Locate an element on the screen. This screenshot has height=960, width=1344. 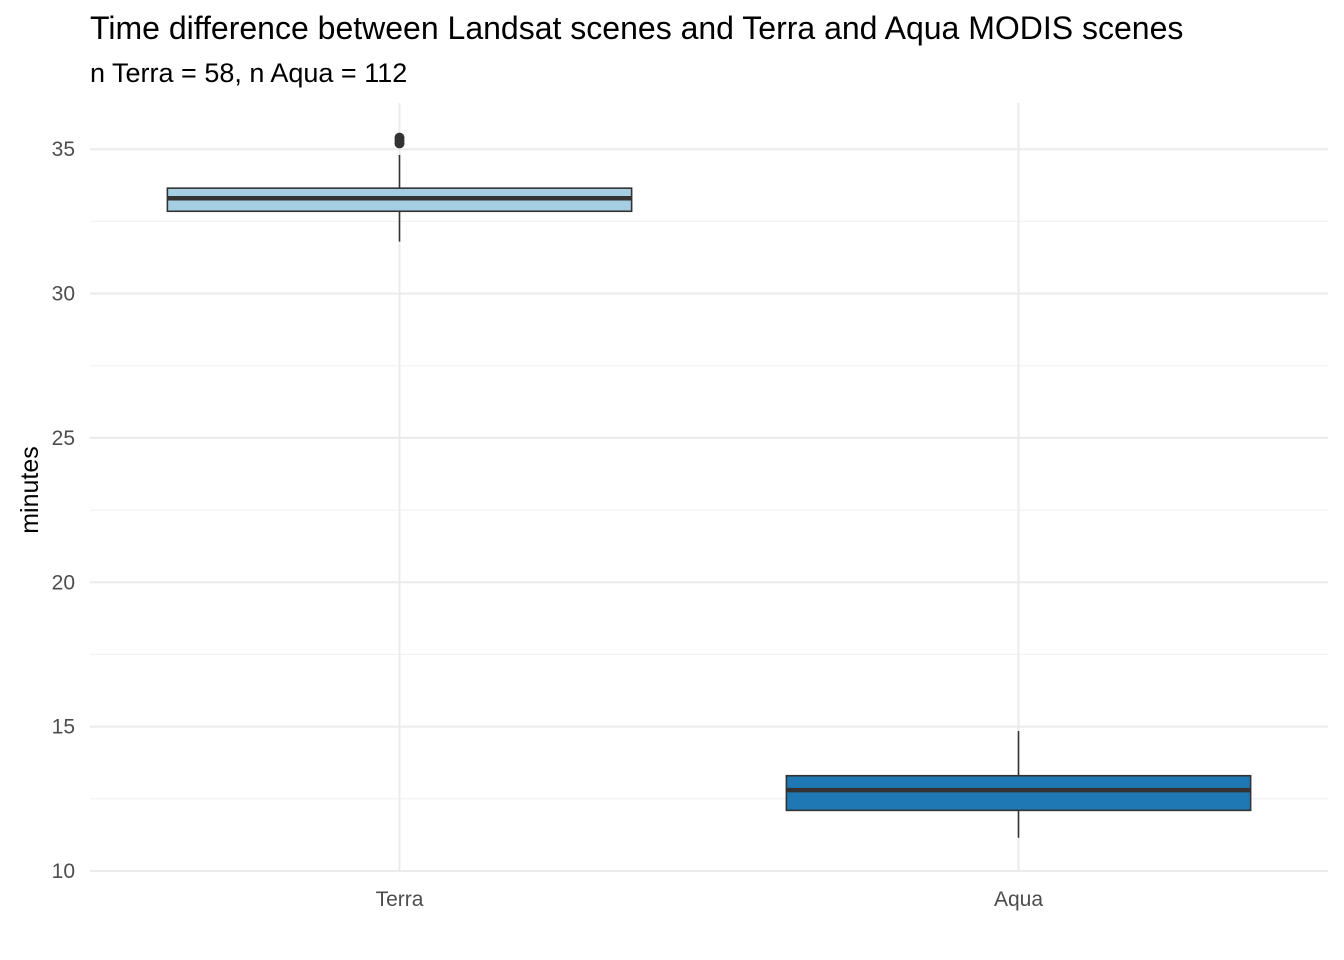
y-axis-label: minutes is located at coordinates (30, 490).